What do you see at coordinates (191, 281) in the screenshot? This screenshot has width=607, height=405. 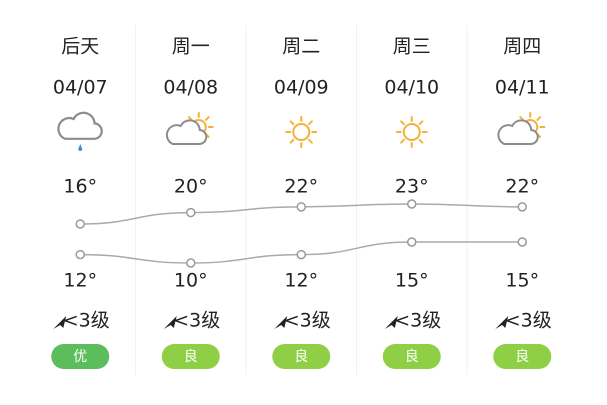 I see `low-temp-label: 10°` at bounding box center [191, 281].